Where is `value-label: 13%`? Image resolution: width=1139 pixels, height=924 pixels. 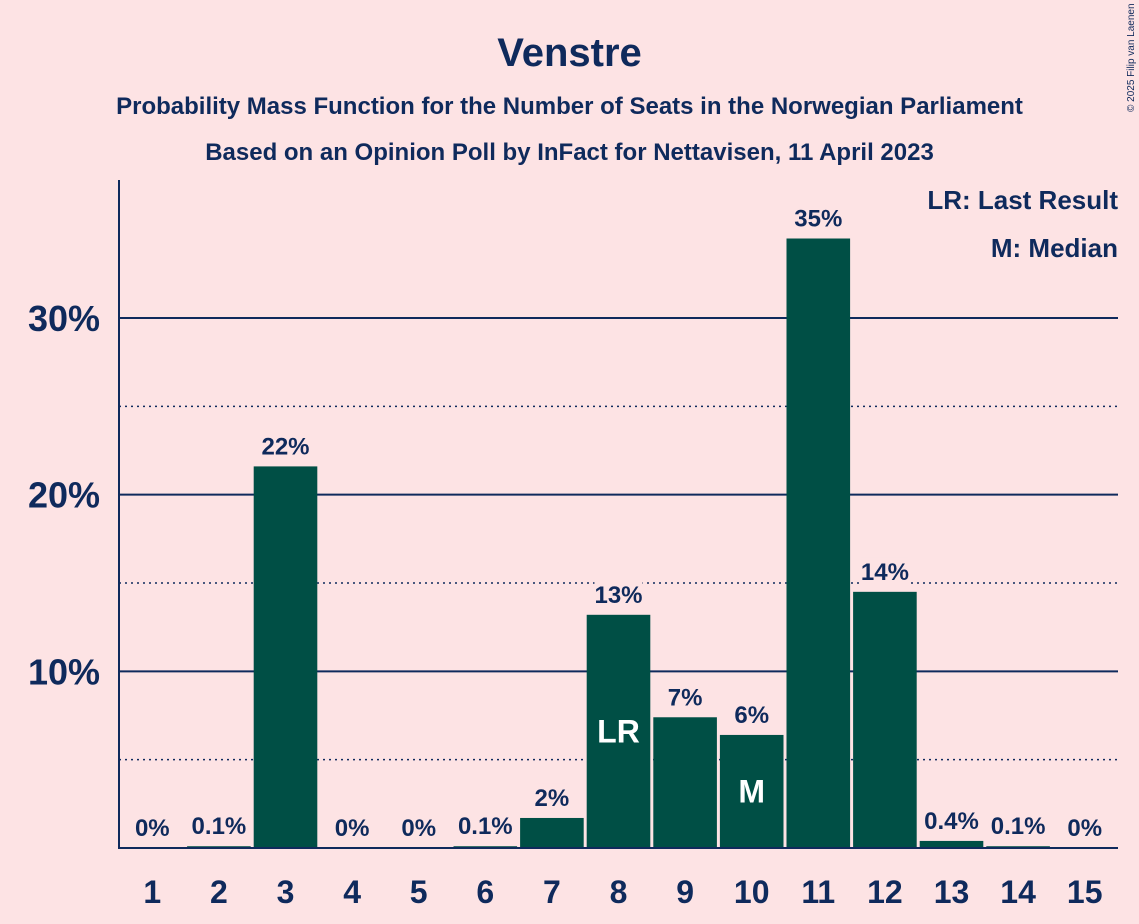 value-label: 13% is located at coordinates (618, 595).